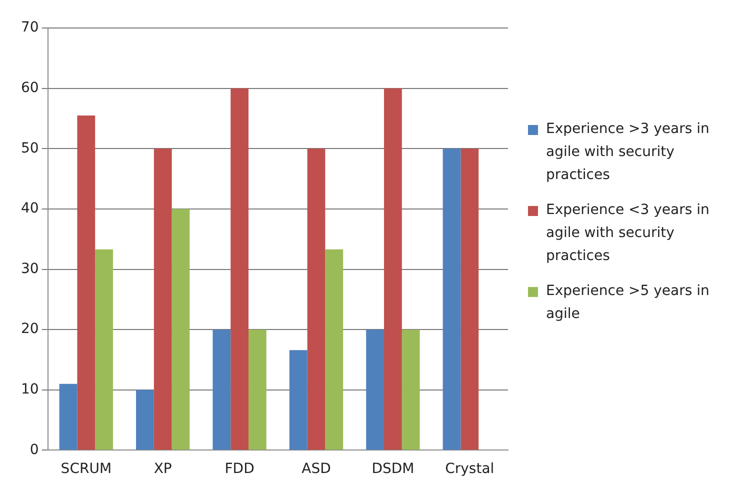 This screenshot has width=751, height=499. What do you see at coordinates (163, 469) in the screenshot?
I see `x-tick-label: XP` at bounding box center [163, 469].